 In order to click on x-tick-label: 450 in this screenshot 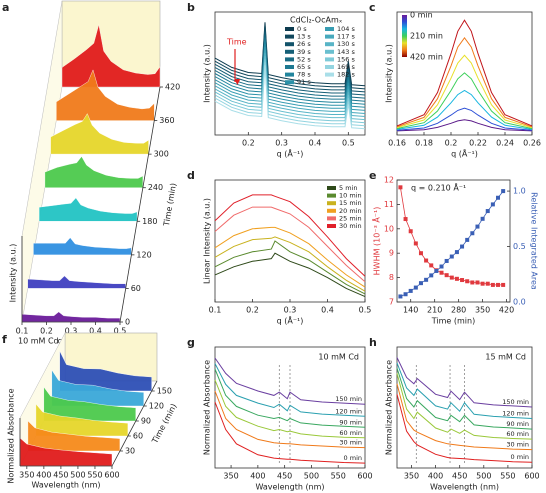, I will do `click(60, 475)`.